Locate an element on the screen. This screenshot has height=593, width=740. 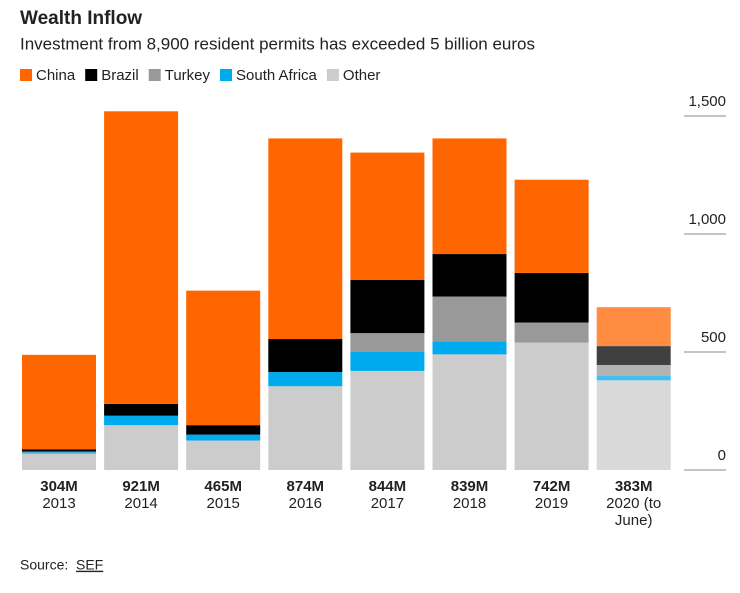
y-tick-label: 1,500 is located at coordinates (707, 101).